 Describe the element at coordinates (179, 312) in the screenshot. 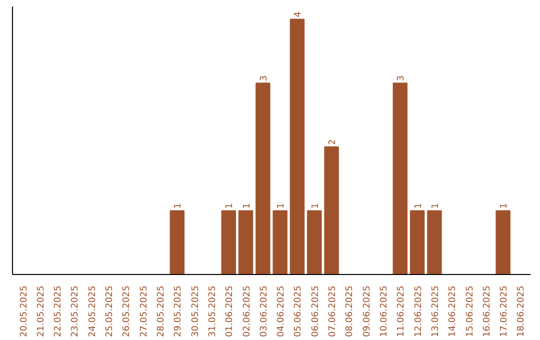

I see `x-tick-label: 29.05.2025` at that location.